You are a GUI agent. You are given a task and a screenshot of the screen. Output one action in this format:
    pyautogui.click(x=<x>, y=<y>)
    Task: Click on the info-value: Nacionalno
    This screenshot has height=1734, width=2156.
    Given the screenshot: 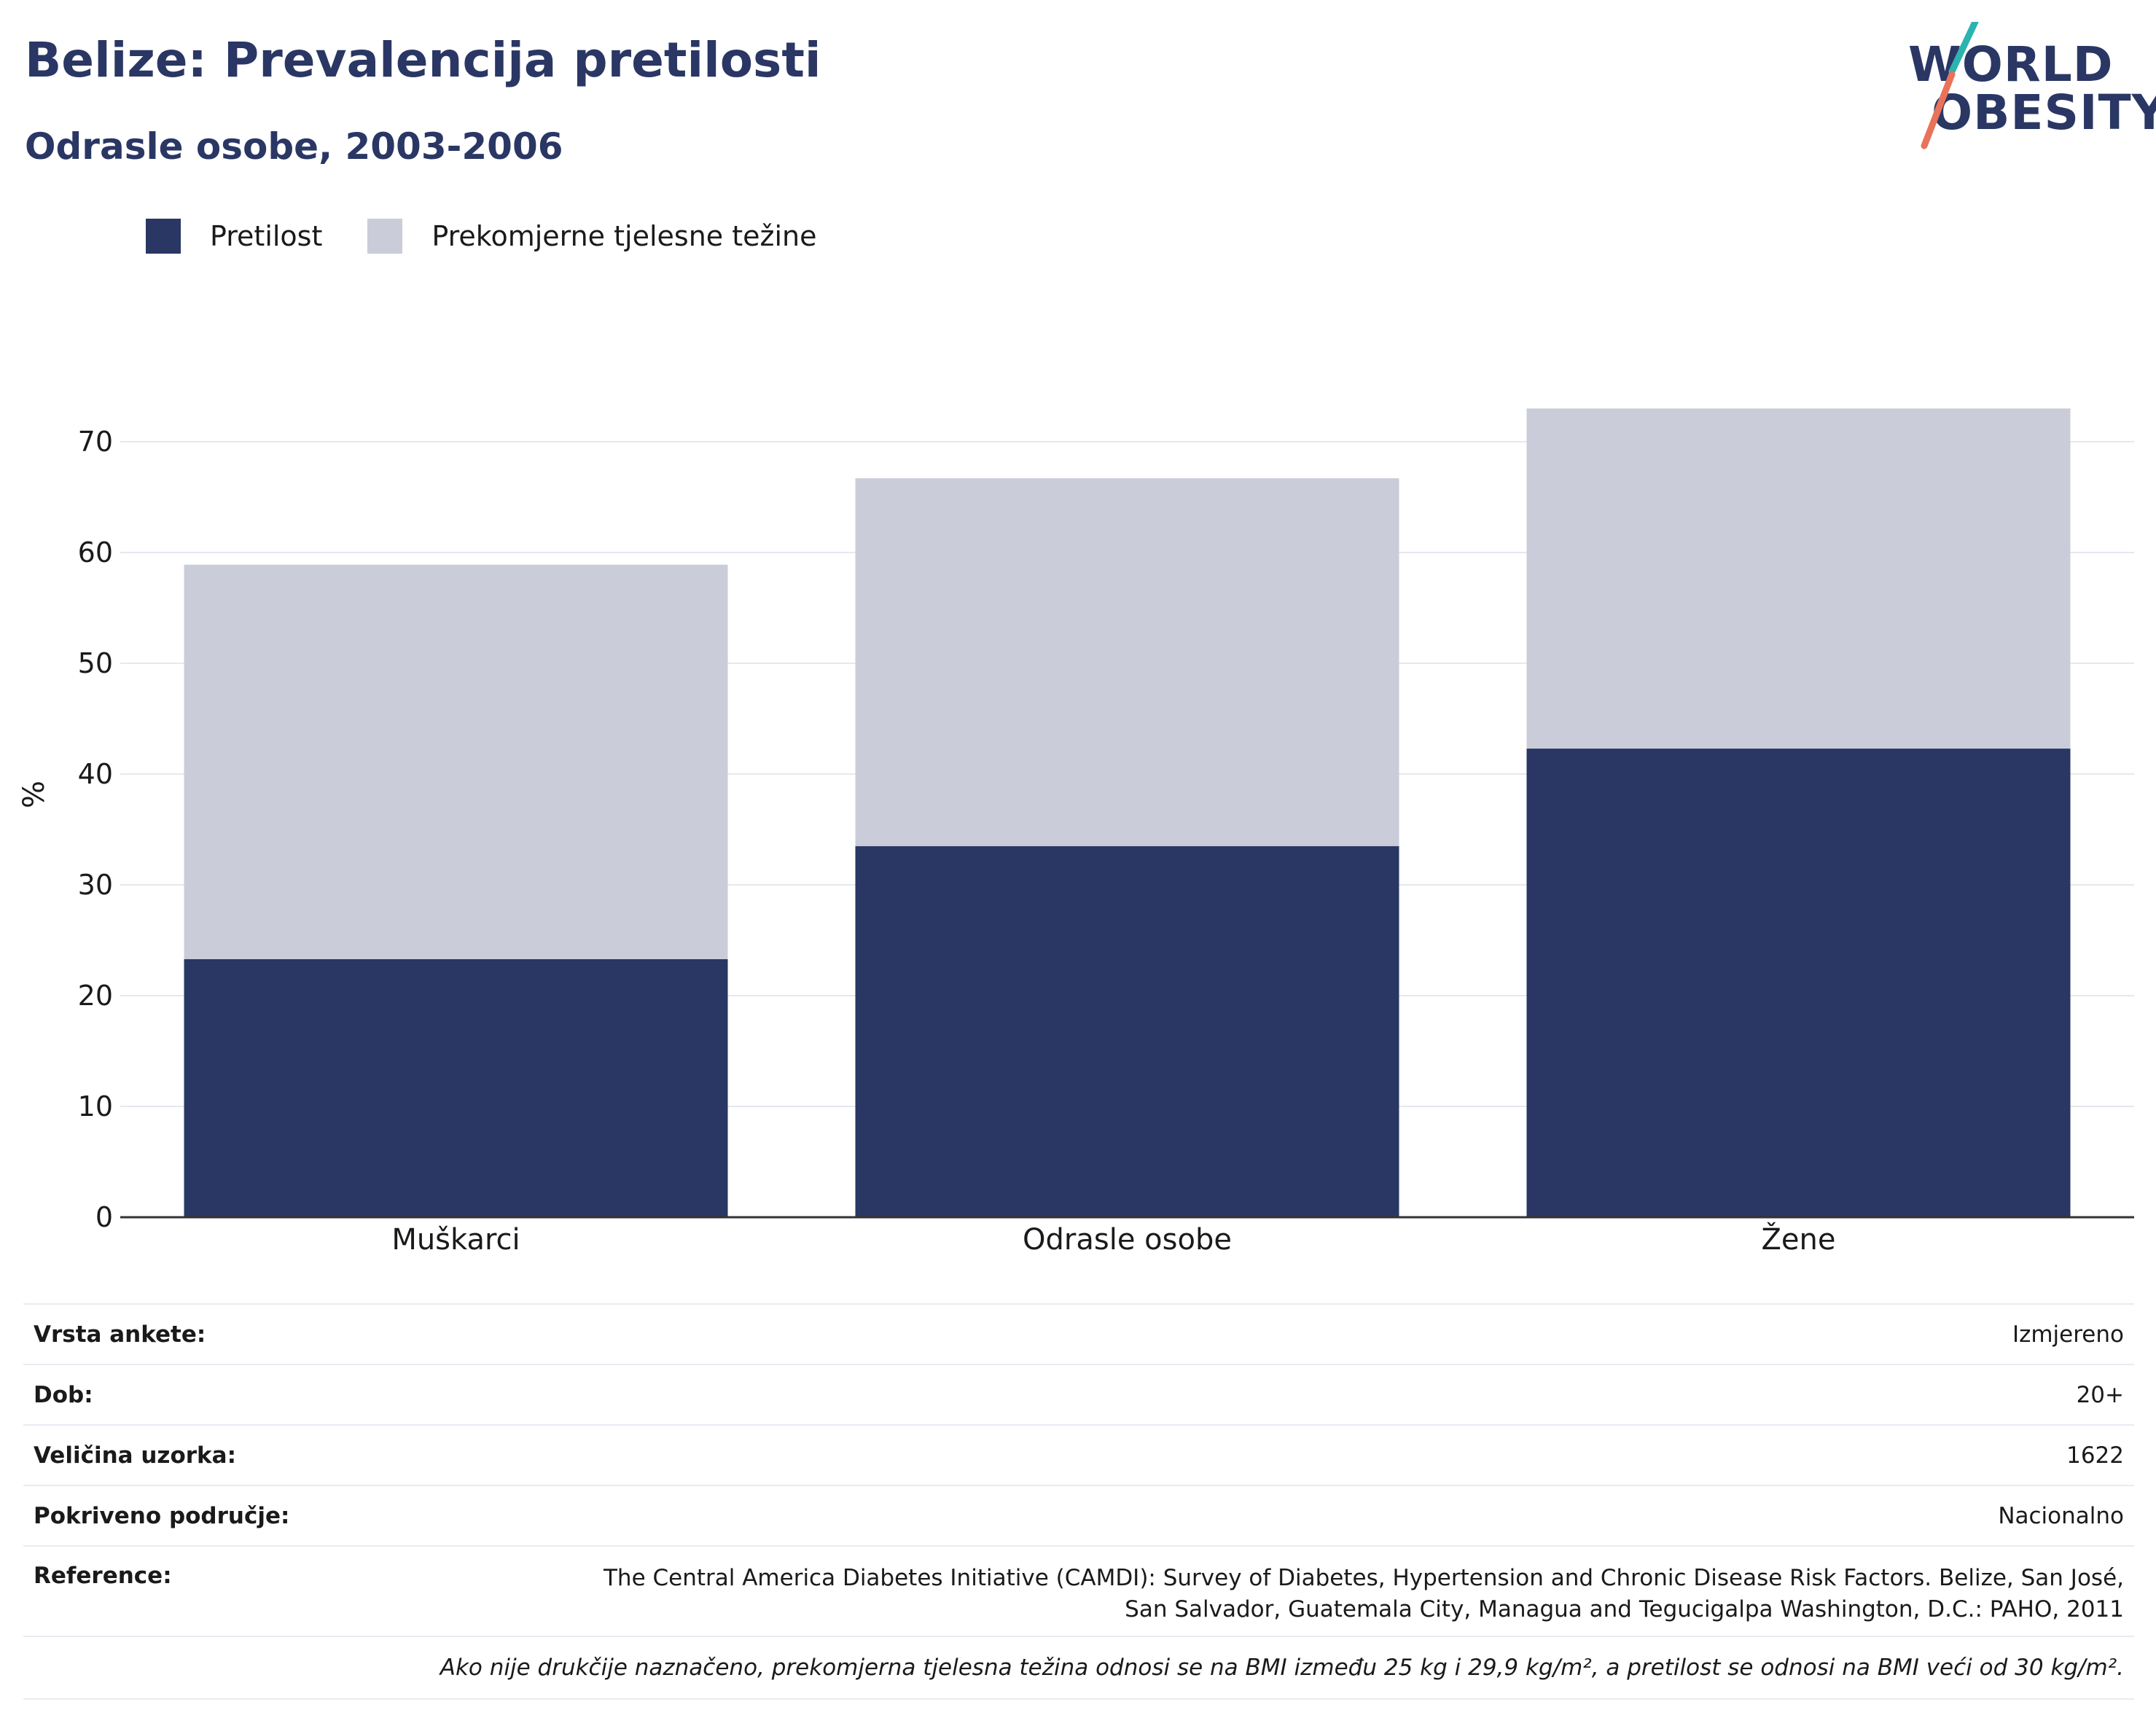 What is the action you would take?
    pyautogui.click(x=2061, y=1515)
    